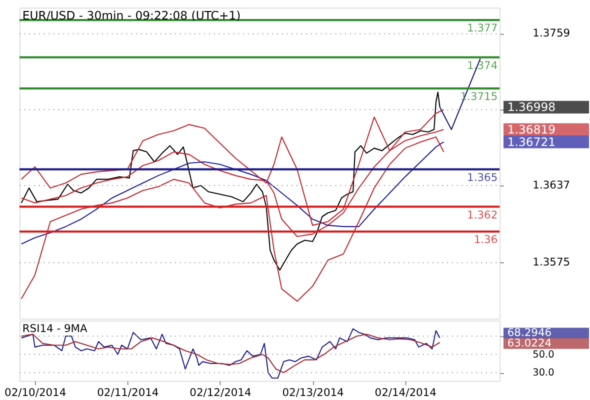 The width and height of the screenshot is (590, 400). Describe the element at coordinates (221, 392) in the screenshot. I see `x-tick-label: 02/12/2014` at that location.